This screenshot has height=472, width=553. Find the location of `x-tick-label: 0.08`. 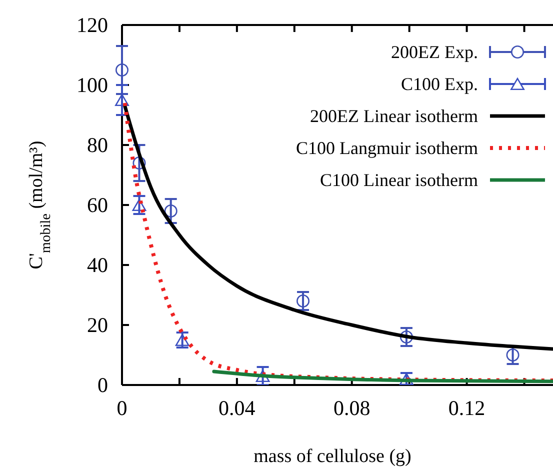

x-tick-label: 0.08 is located at coordinates (351, 408).